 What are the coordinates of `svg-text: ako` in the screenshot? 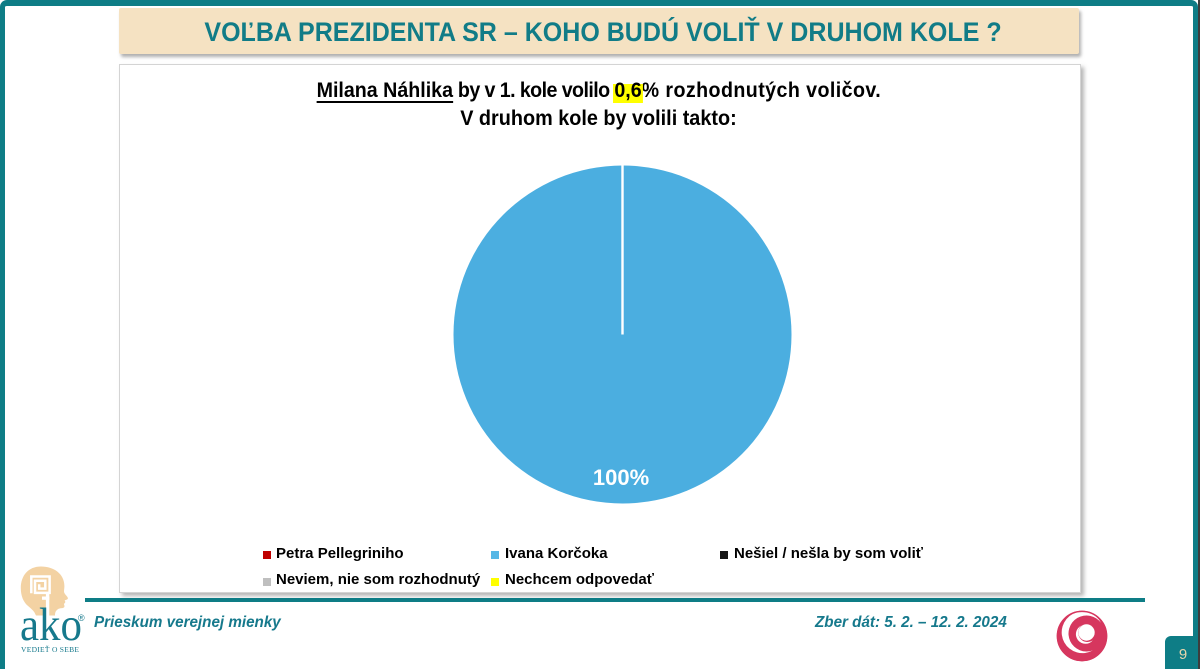 It's located at (51, 625).